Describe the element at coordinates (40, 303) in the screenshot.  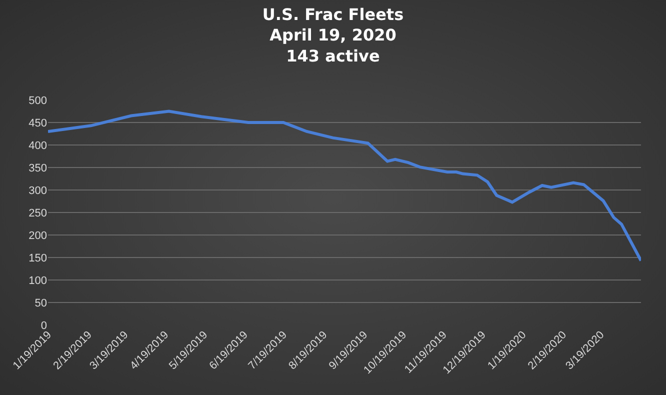
I see `y-tick-label: 50` at that location.